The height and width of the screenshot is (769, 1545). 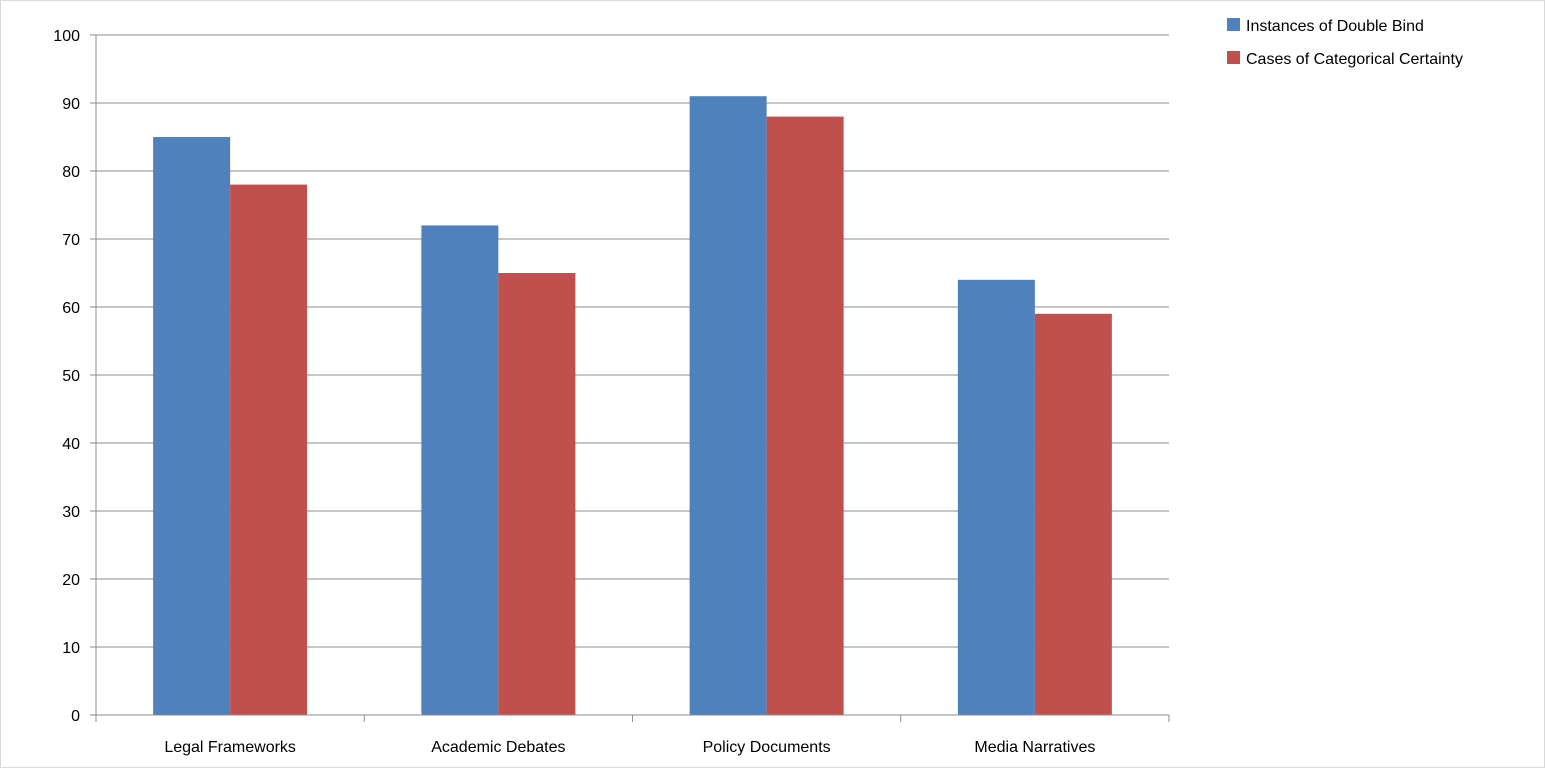 What do you see at coordinates (1335, 26) in the screenshot?
I see `legend-label: Instances of Double Bind` at bounding box center [1335, 26].